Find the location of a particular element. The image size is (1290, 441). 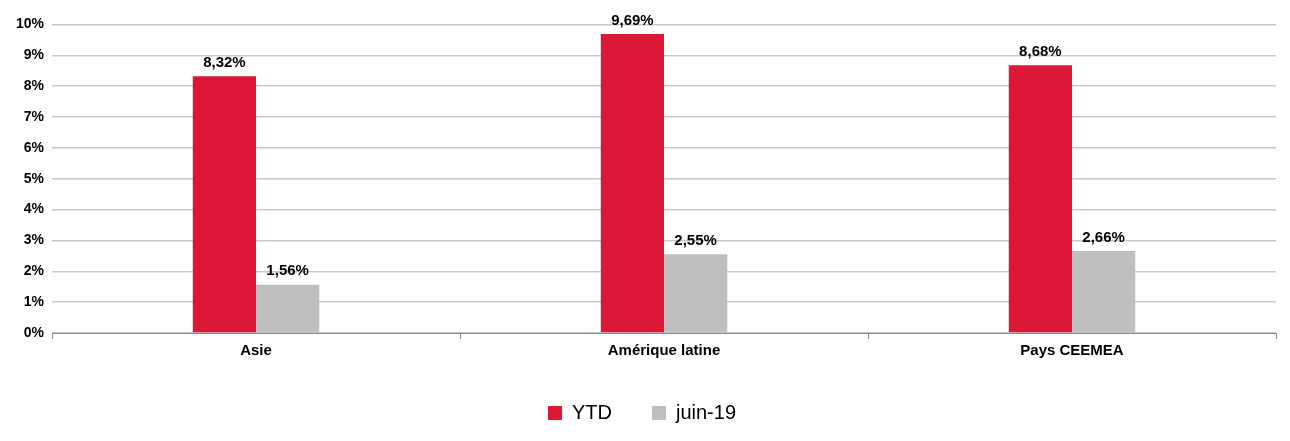

y-tick-label: 9% is located at coordinates (34, 54).